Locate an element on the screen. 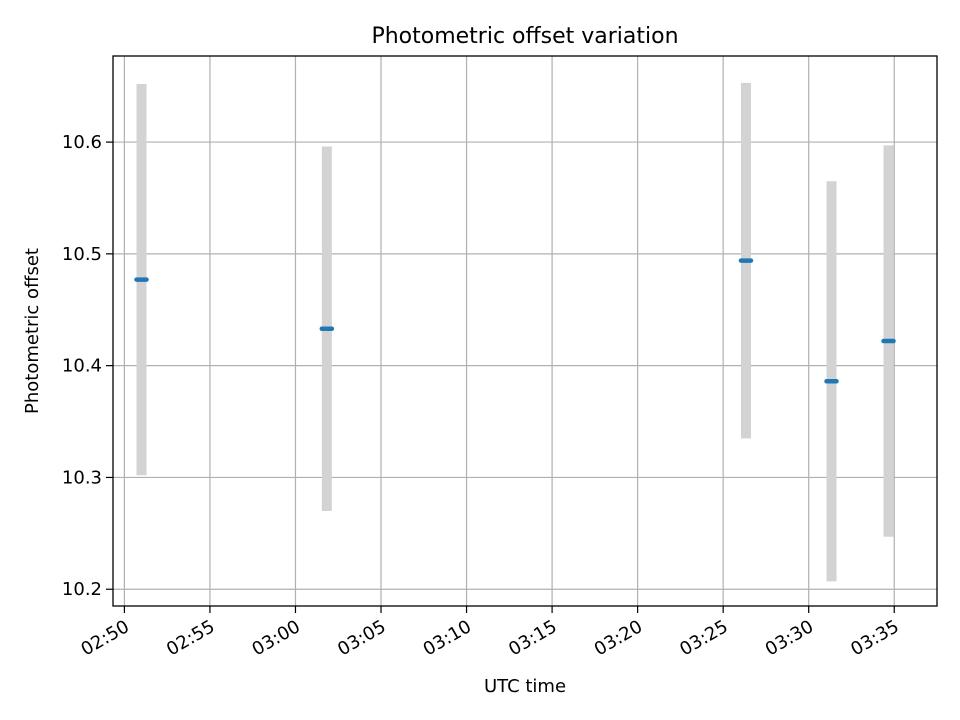  x-axis-title: UTC time is located at coordinates (525, 686).